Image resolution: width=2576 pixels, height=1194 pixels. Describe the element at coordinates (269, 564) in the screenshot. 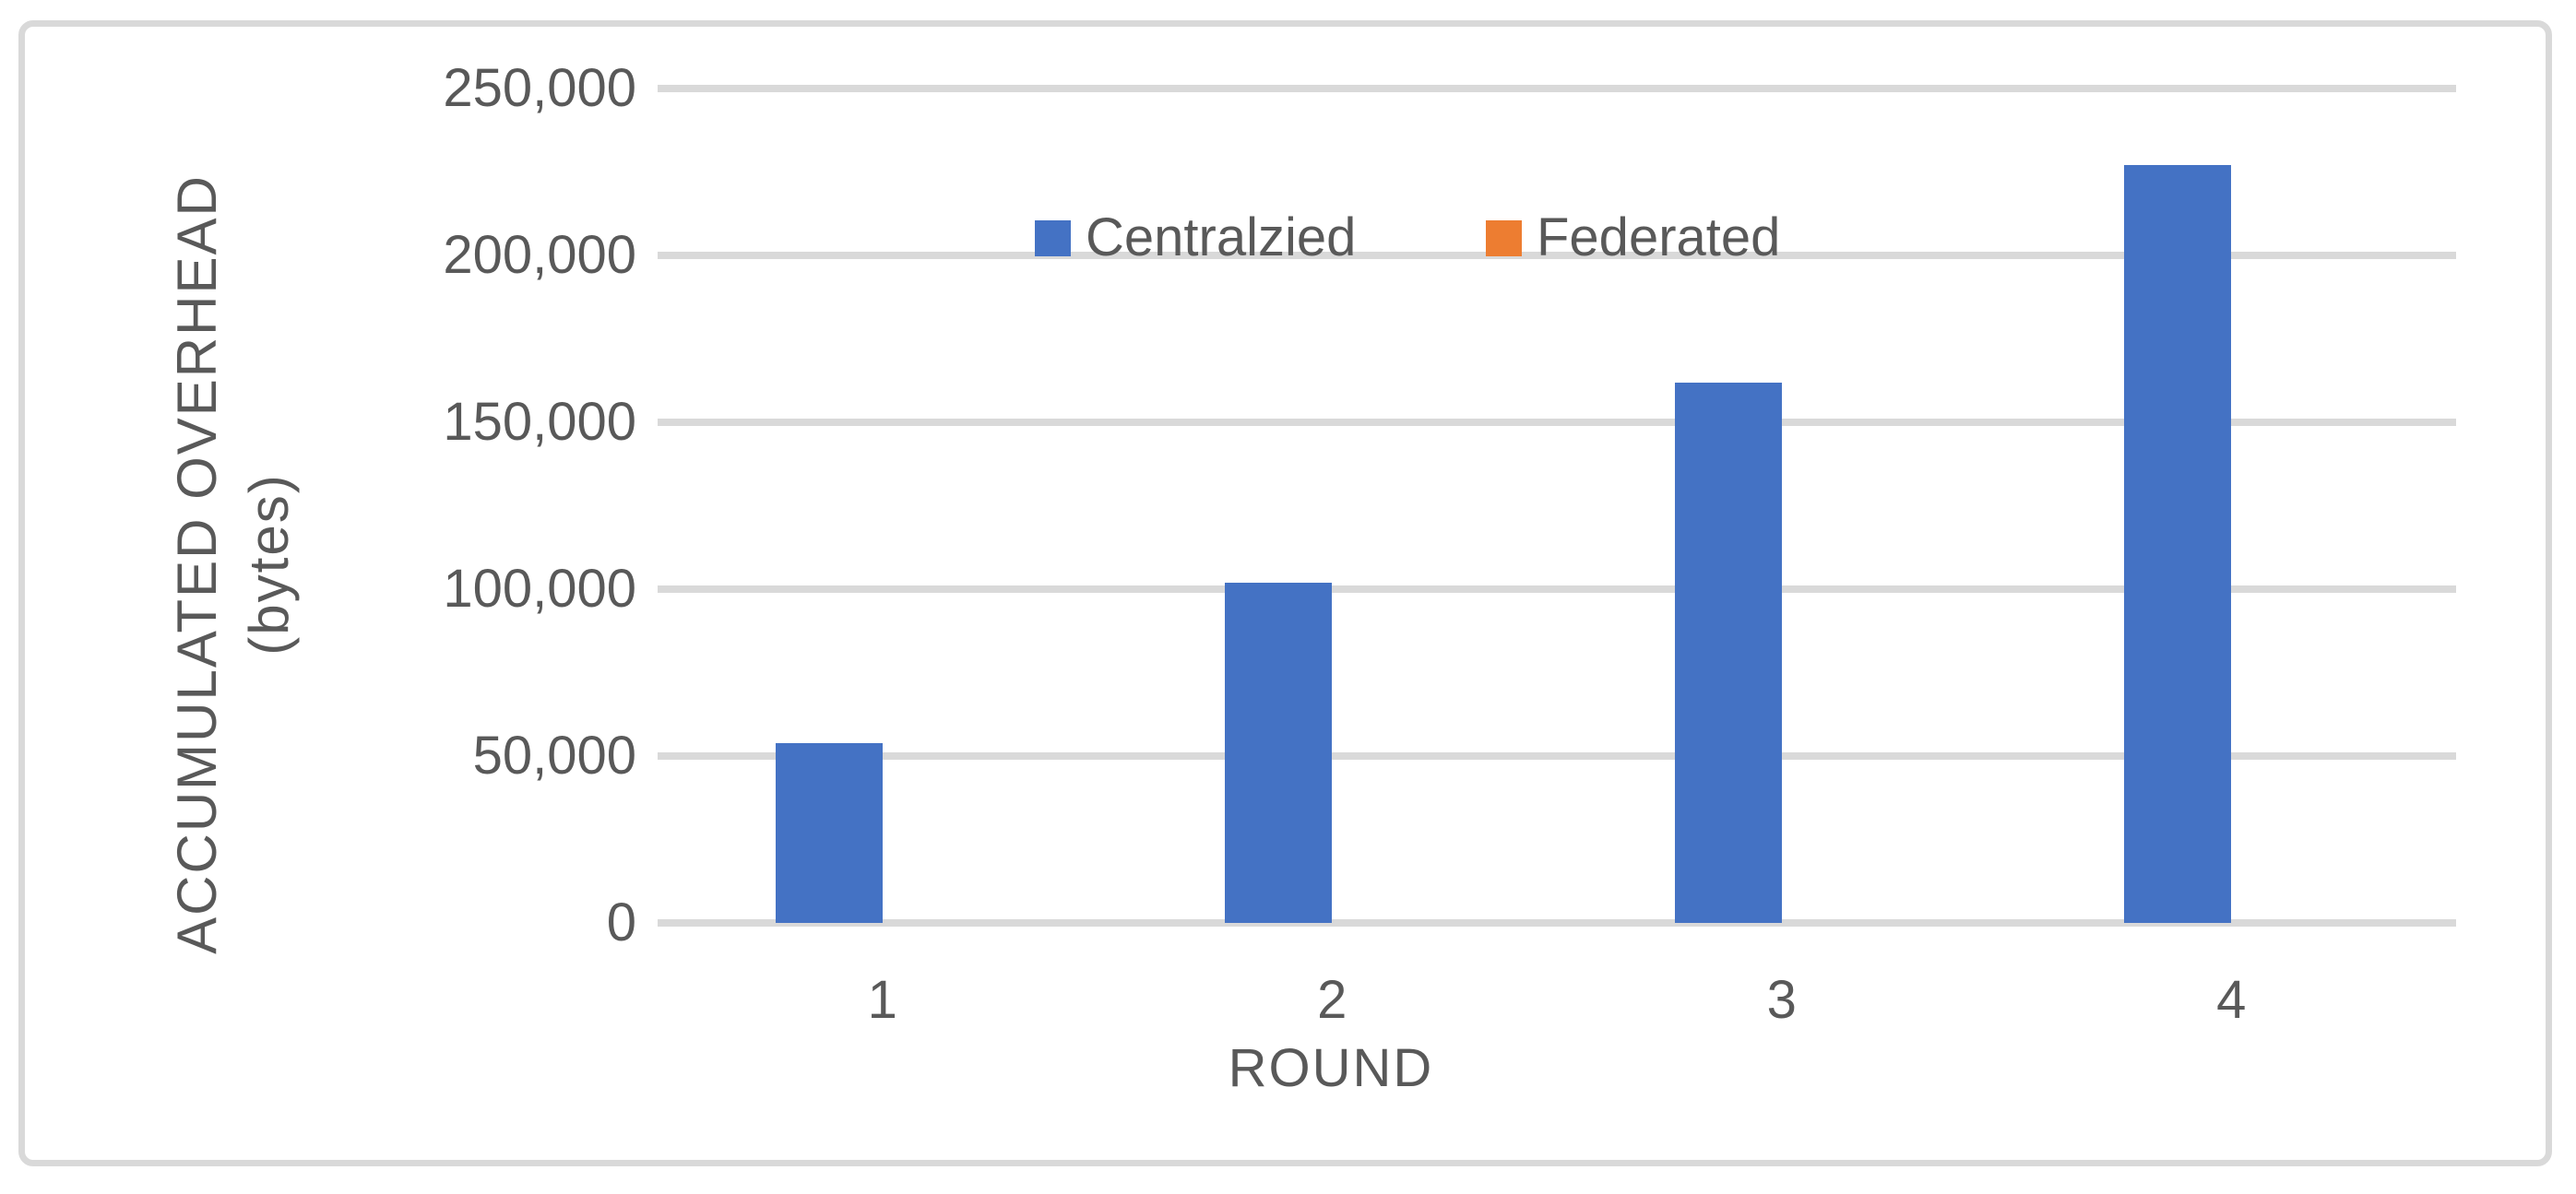

I see `y-axis-title-line2: (bytes)` at that location.